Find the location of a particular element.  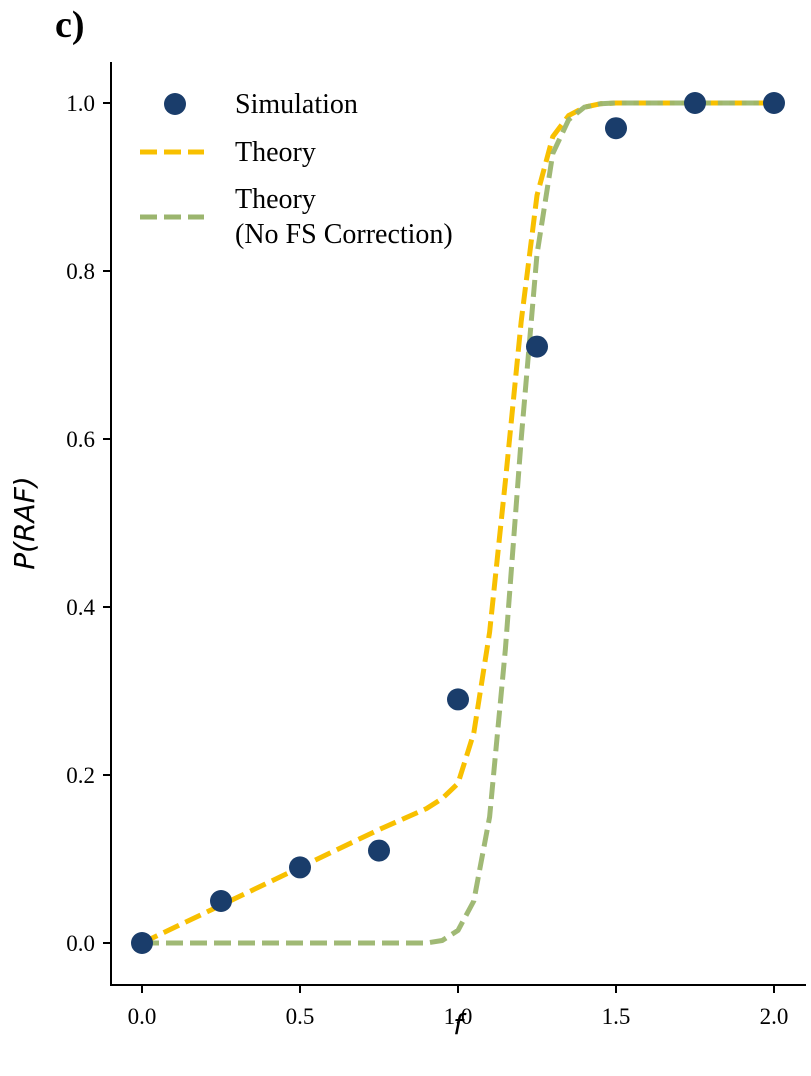

x-ticks: 0.0 0.5 1.0 1.5 2.0 is located at coordinates (458, 1007).